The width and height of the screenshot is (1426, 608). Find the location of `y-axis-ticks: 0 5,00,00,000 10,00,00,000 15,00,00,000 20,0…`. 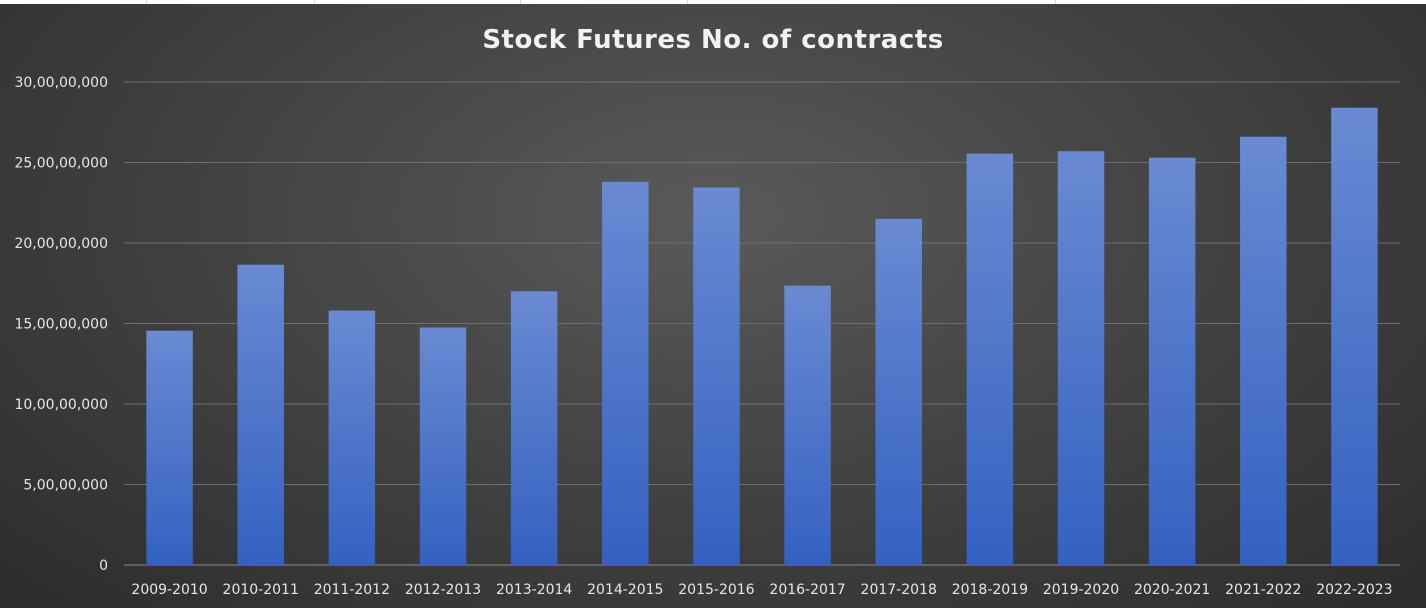

y-axis-ticks: 0 5,00,00,000 10,00,00,000 15,00,00,000 20,0… is located at coordinates (61, 324).